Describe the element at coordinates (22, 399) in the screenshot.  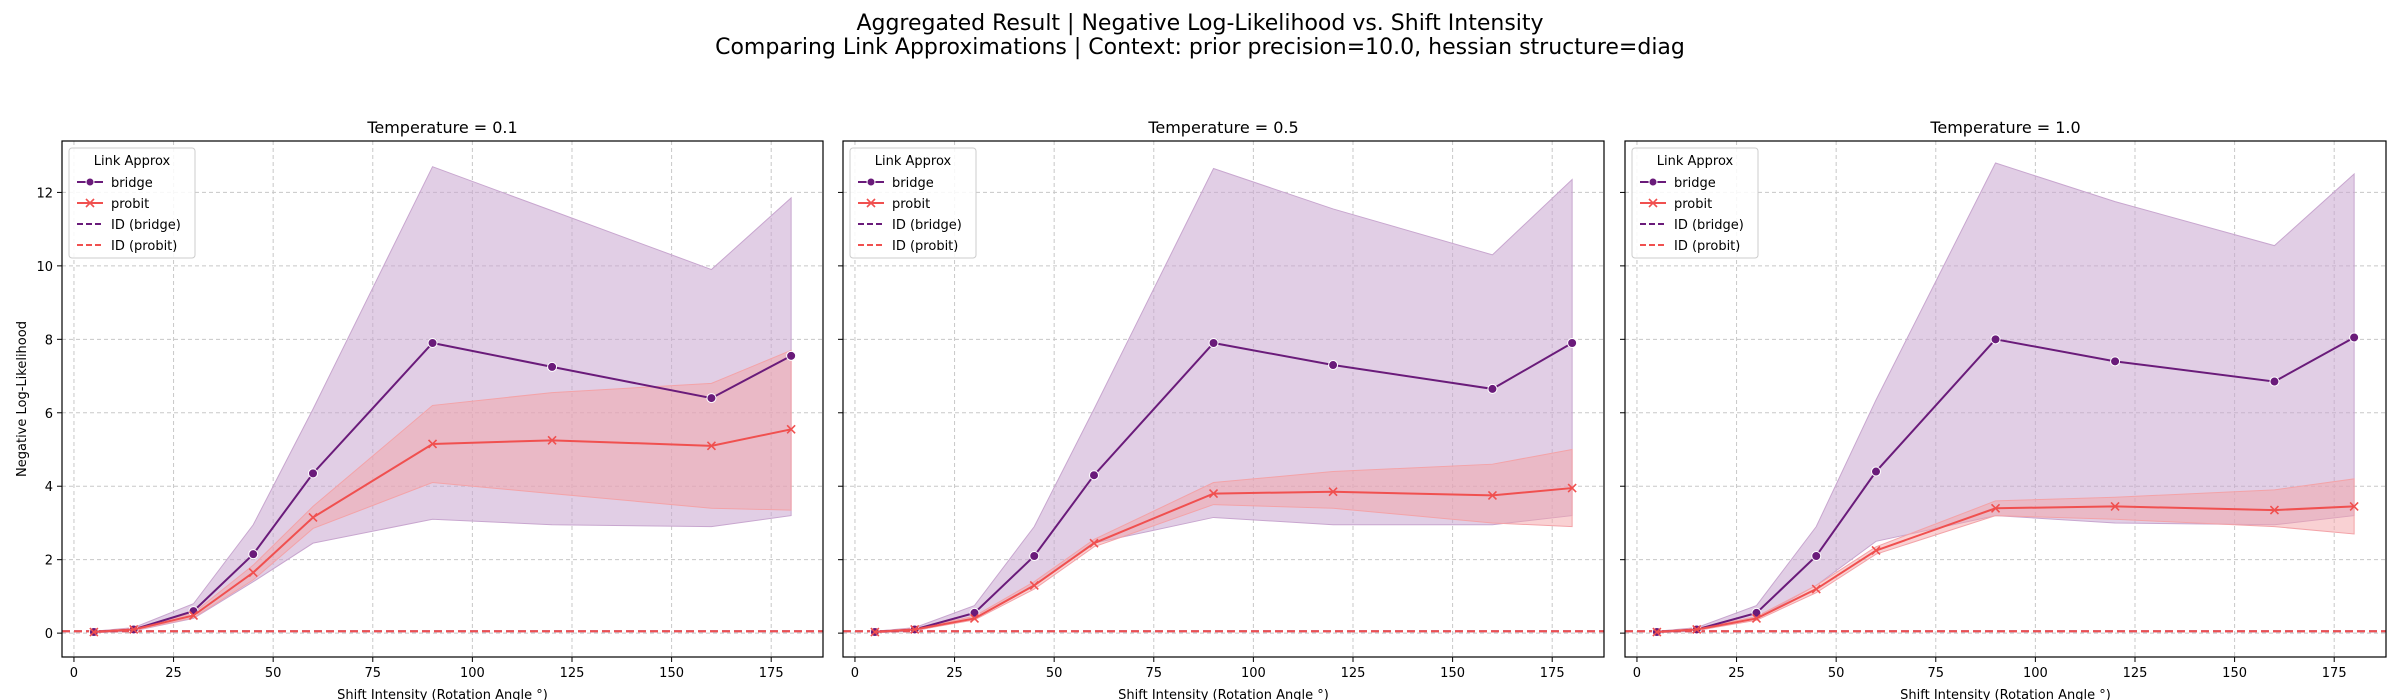
I see `y-axis-label: Negative Log-Likelihood` at that location.